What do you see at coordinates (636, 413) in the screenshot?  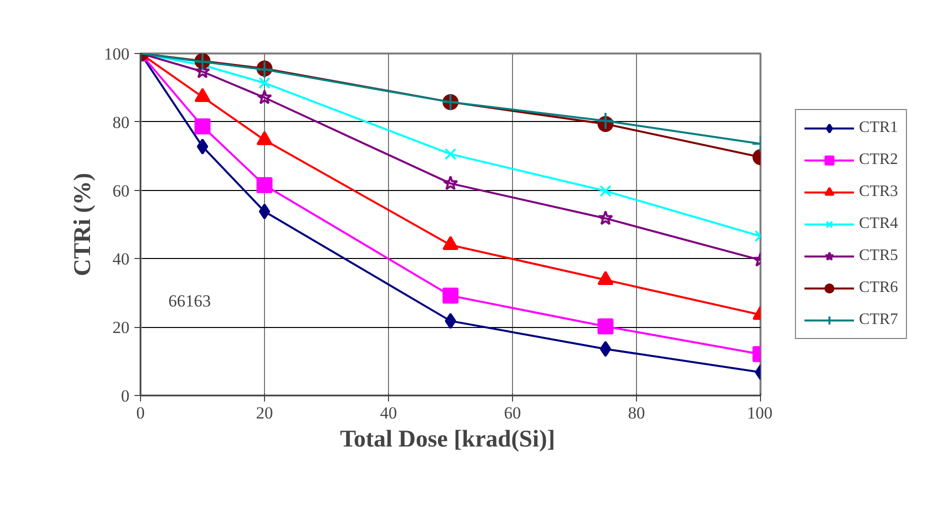 I see `x-tick-label: 80` at bounding box center [636, 413].